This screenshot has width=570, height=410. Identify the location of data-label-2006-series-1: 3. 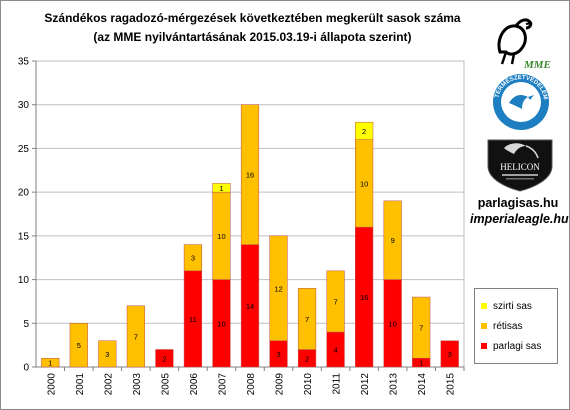
(193, 258).